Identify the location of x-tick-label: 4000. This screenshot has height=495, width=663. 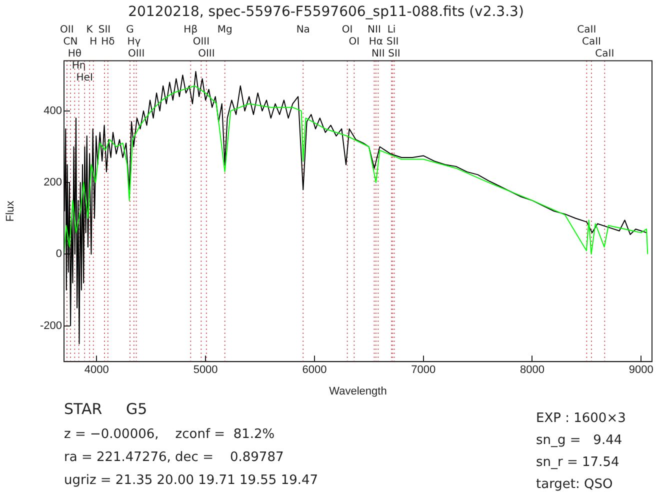
(96, 370).